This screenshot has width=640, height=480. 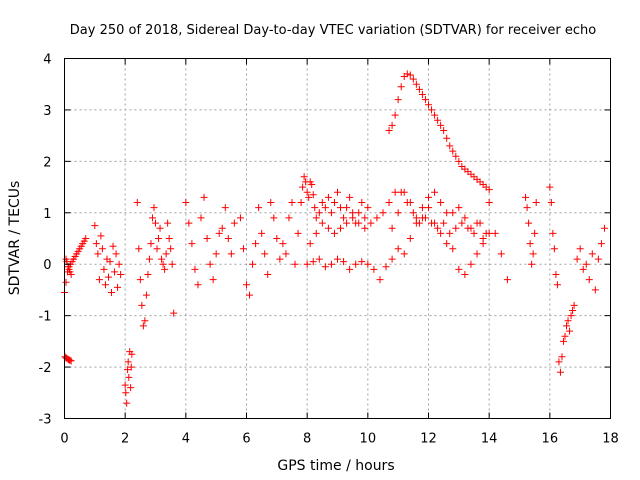 What do you see at coordinates (47, 214) in the screenshot?
I see `y-tick-label: 1` at bounding box center [47, 214].